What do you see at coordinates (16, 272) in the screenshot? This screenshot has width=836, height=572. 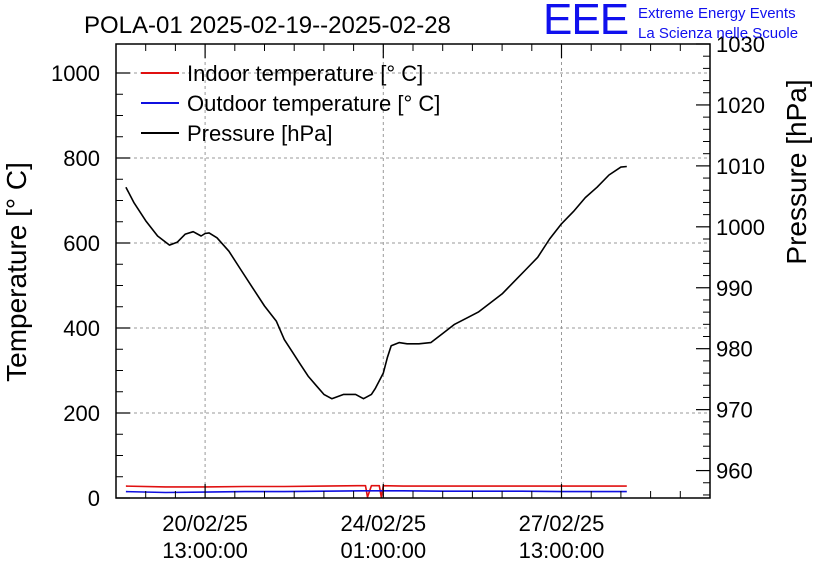 I see `y-axis-label: Temperature [° C]` at bounding box center [16, 272].